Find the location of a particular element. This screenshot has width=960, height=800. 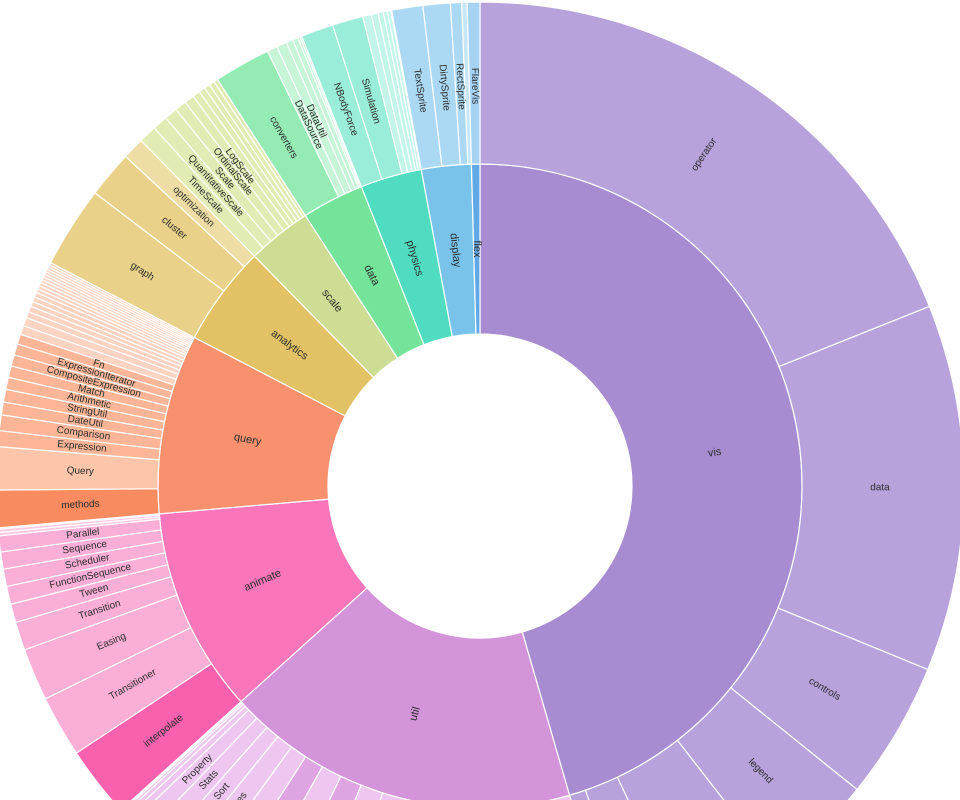

segment-label-Parallel: Parallel is located at coordinates (83, 534).